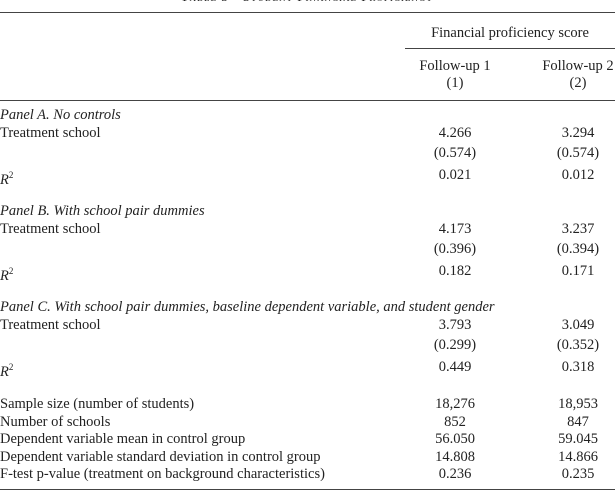 This screenshot has width=615, height=493. Describe the element at coordinates (578, 229) in the screenshot. I see `coefficient: 3.237` at that location.